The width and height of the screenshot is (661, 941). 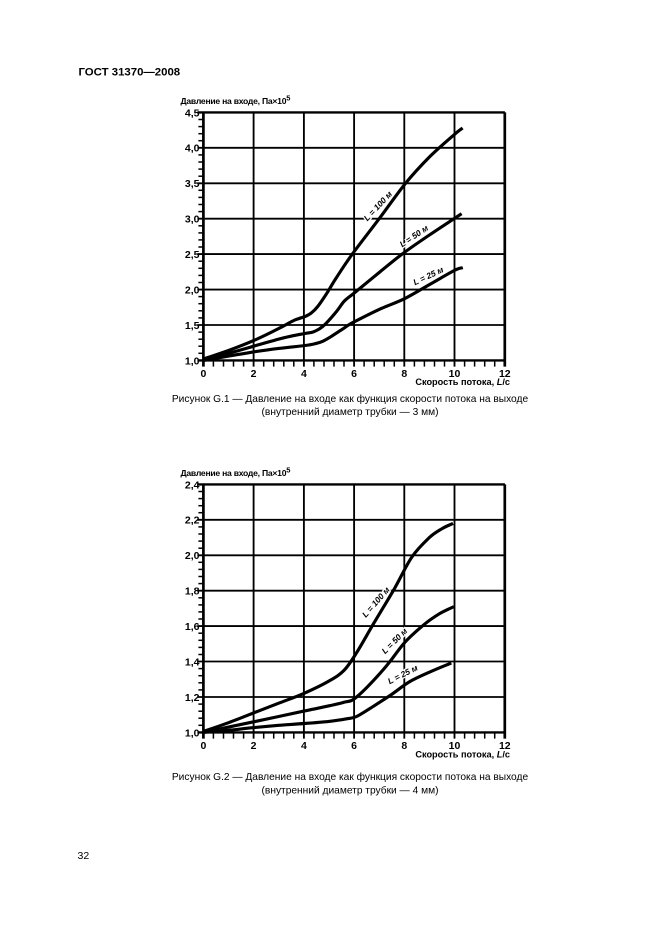 I want to click on svg-text: 1,5, so click(x=192, y=326).